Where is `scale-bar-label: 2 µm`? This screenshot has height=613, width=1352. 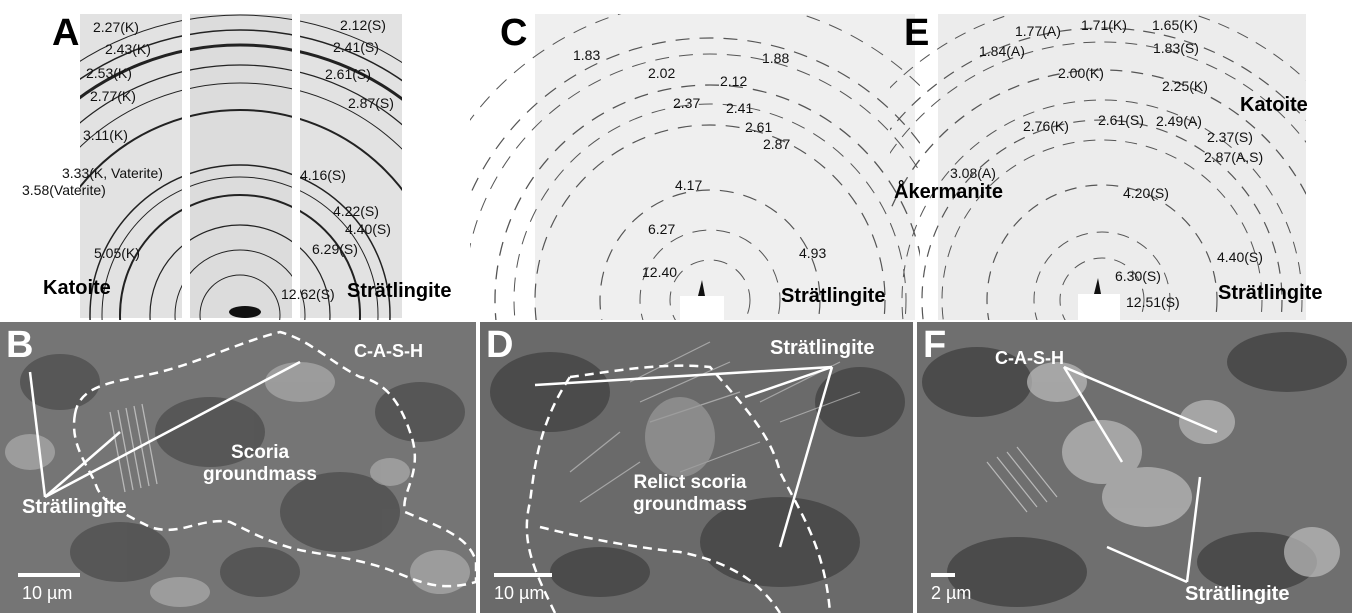
scale-bar-label: 2 µm is located at coordinates (951, 593).